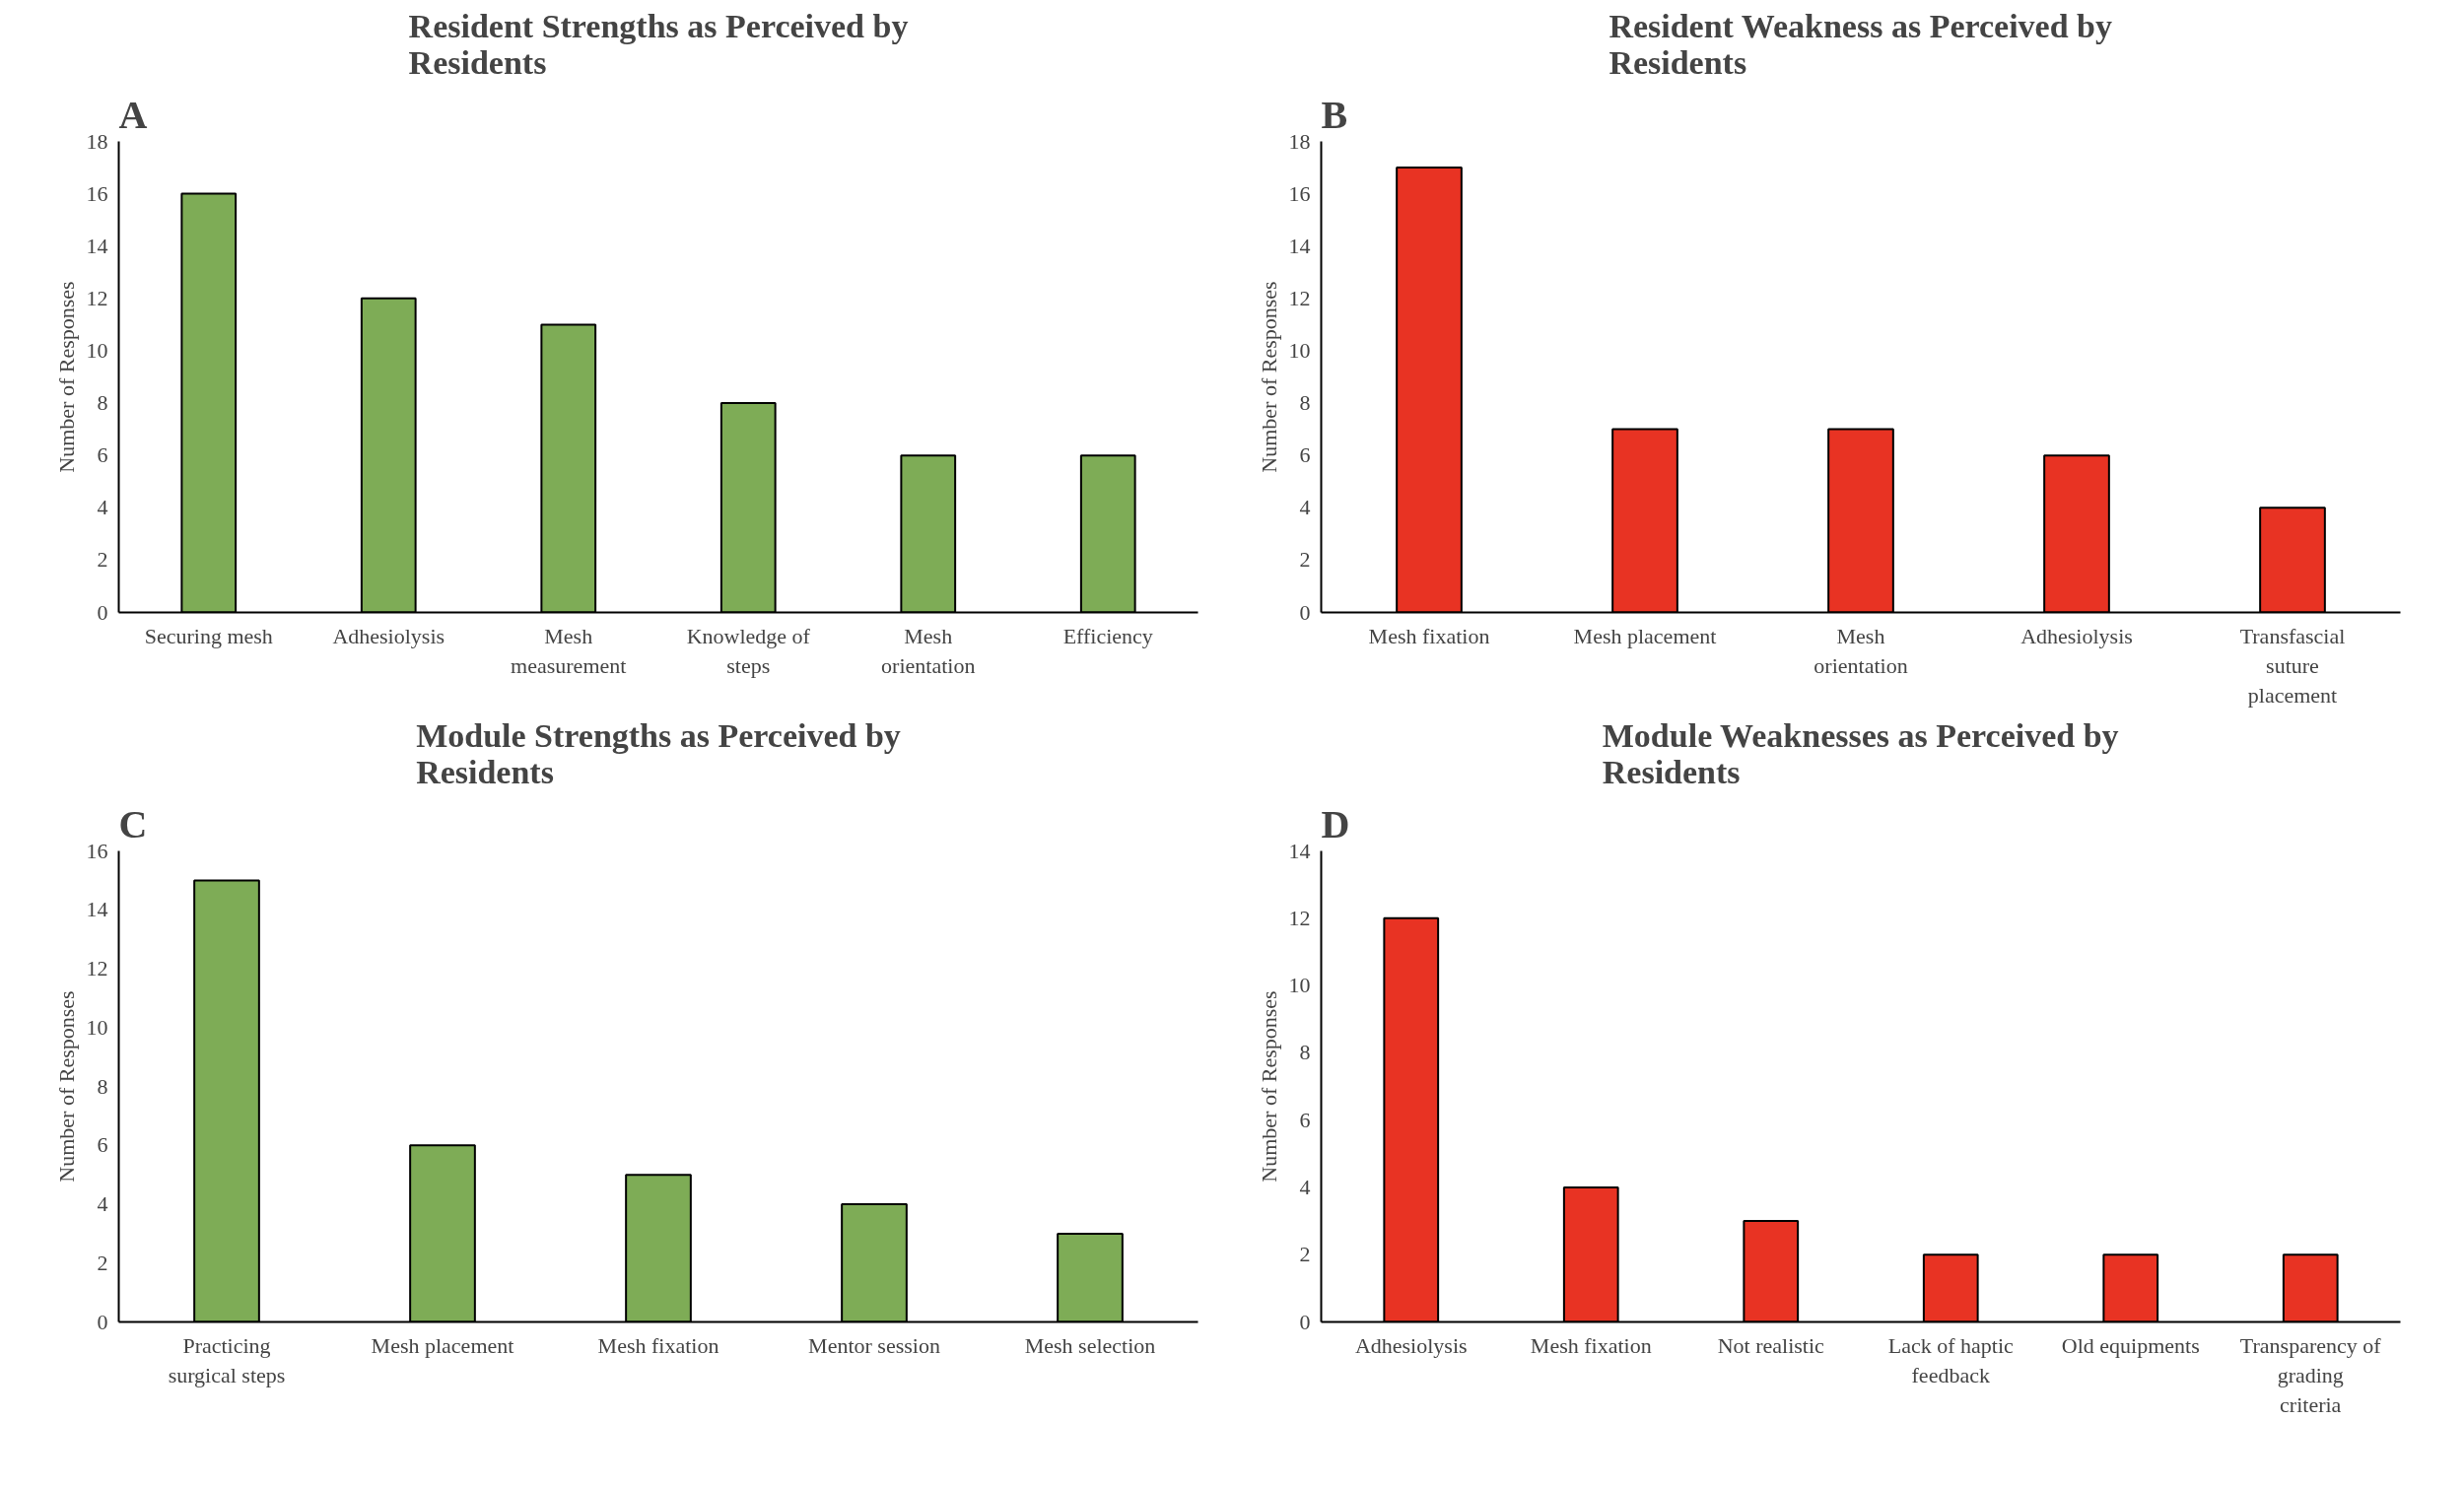 The image size is (2464, 1488). Describe the element at coordinates (1335, 824) in the screenshot. I see `text: D` at that location.